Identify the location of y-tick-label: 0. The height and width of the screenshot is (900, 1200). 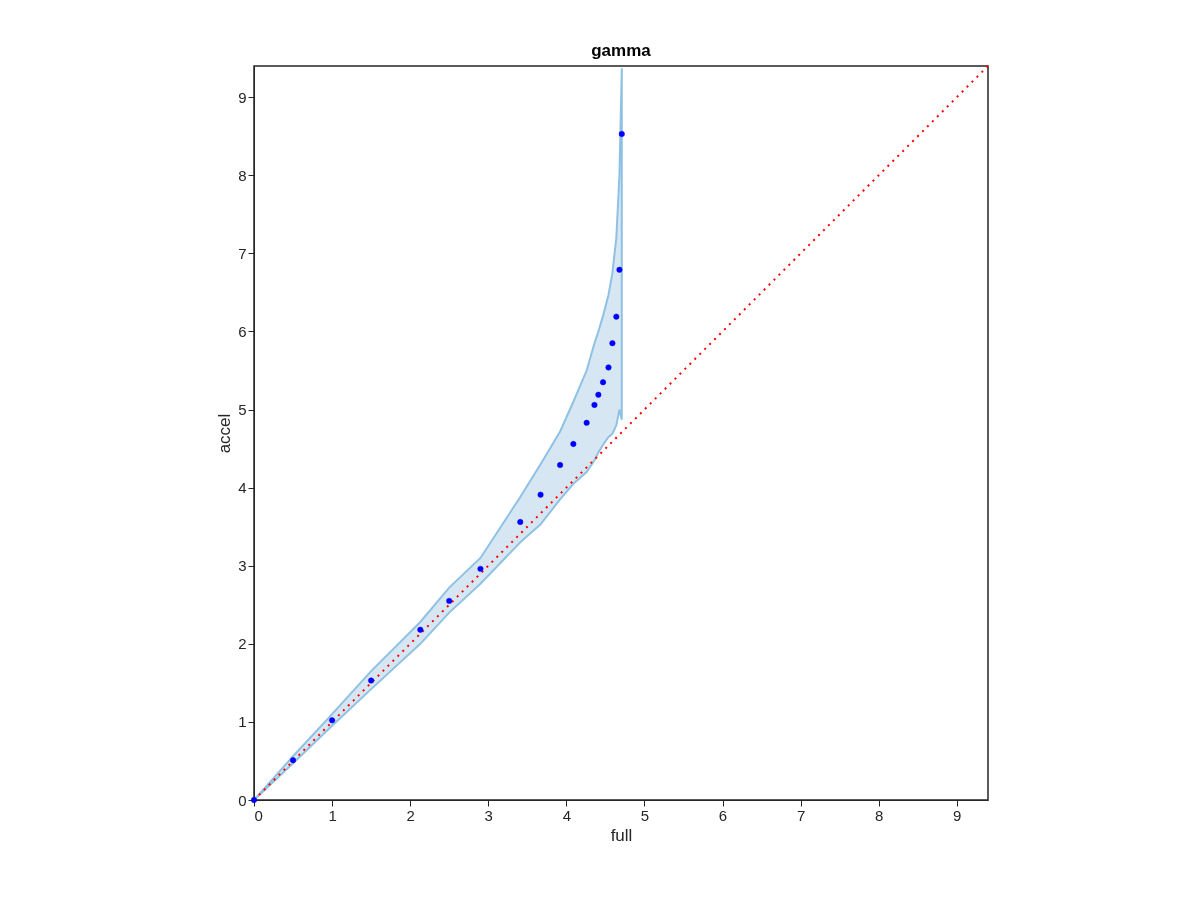
(242, 800).